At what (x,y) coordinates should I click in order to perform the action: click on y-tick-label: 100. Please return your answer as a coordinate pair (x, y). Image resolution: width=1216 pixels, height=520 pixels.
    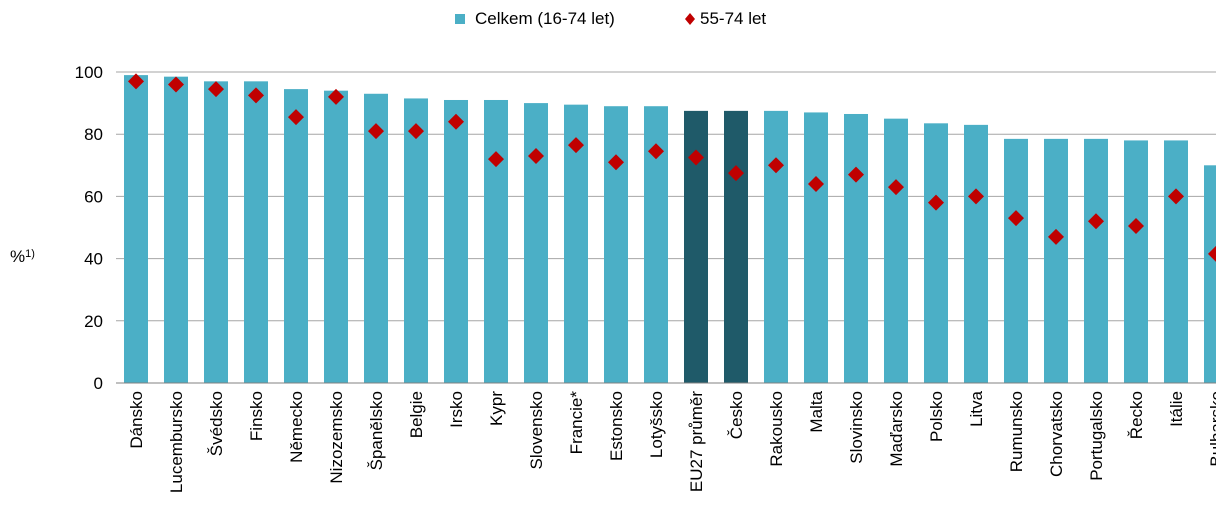
    Looking at the image, I should click on (89, 72).